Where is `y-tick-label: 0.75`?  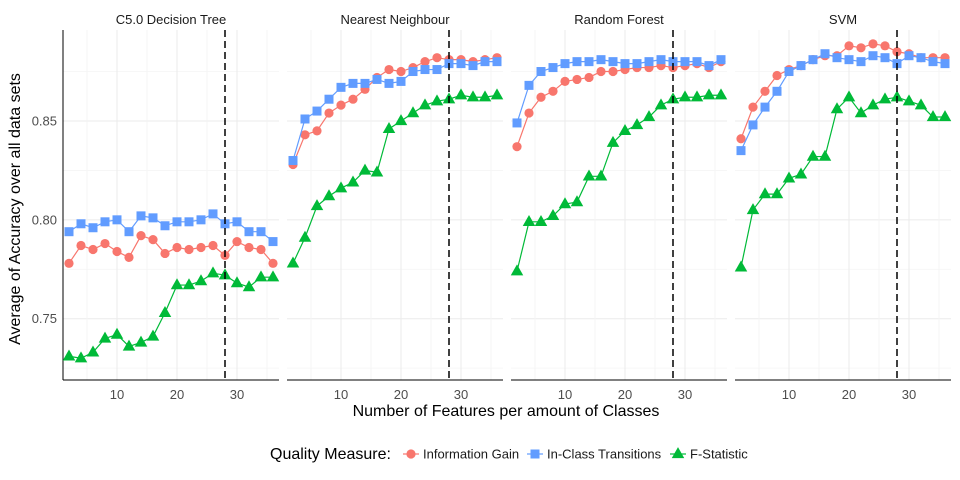 y-tick-label: 0.75 is located at coordinates (44, 318).